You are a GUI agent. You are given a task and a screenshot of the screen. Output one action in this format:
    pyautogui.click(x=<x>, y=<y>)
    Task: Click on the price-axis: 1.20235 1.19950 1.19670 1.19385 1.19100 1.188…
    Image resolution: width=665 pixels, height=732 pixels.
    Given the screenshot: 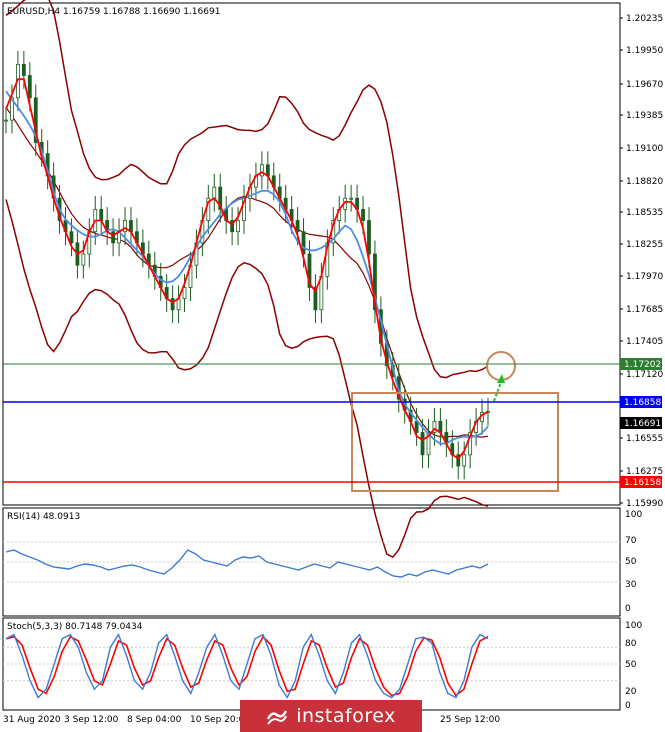 What is the action you would take?
    pyautogui.click(x=641, y=261)
    